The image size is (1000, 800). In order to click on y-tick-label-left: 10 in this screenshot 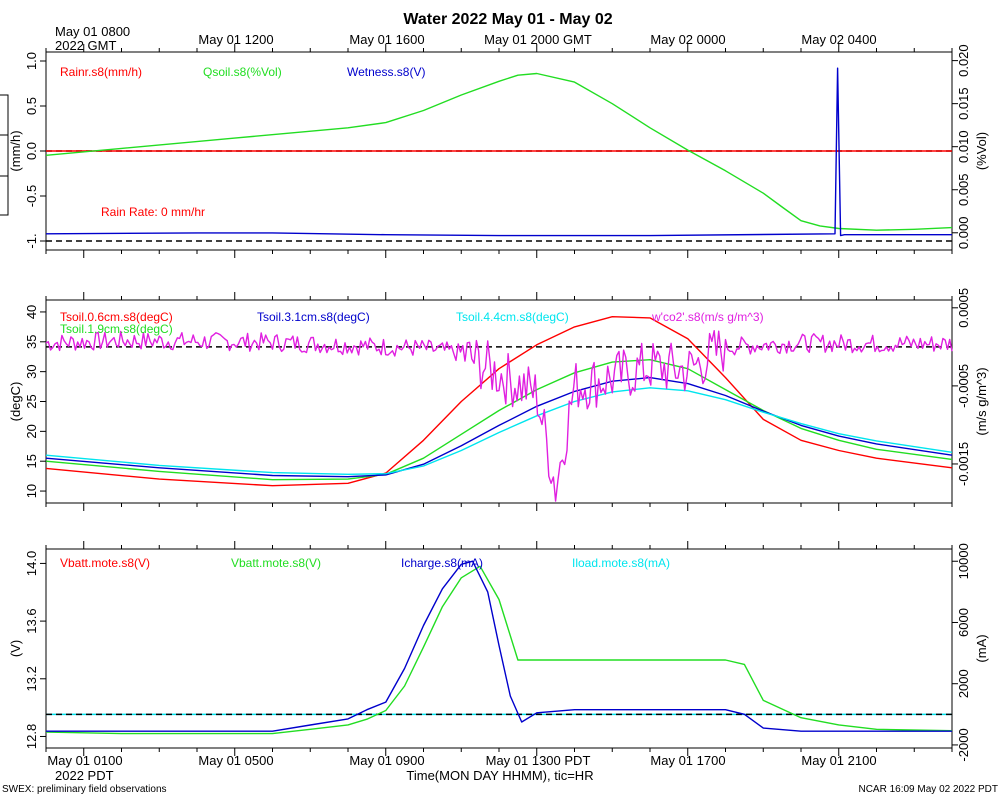, I will do `click(31, 491)`.